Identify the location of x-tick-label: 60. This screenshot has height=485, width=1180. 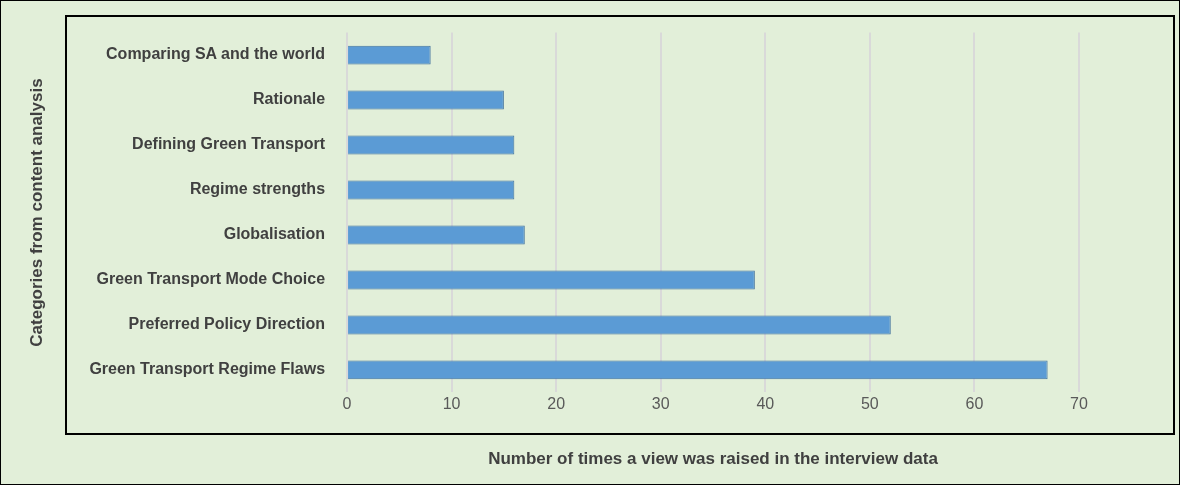
(974, 404).